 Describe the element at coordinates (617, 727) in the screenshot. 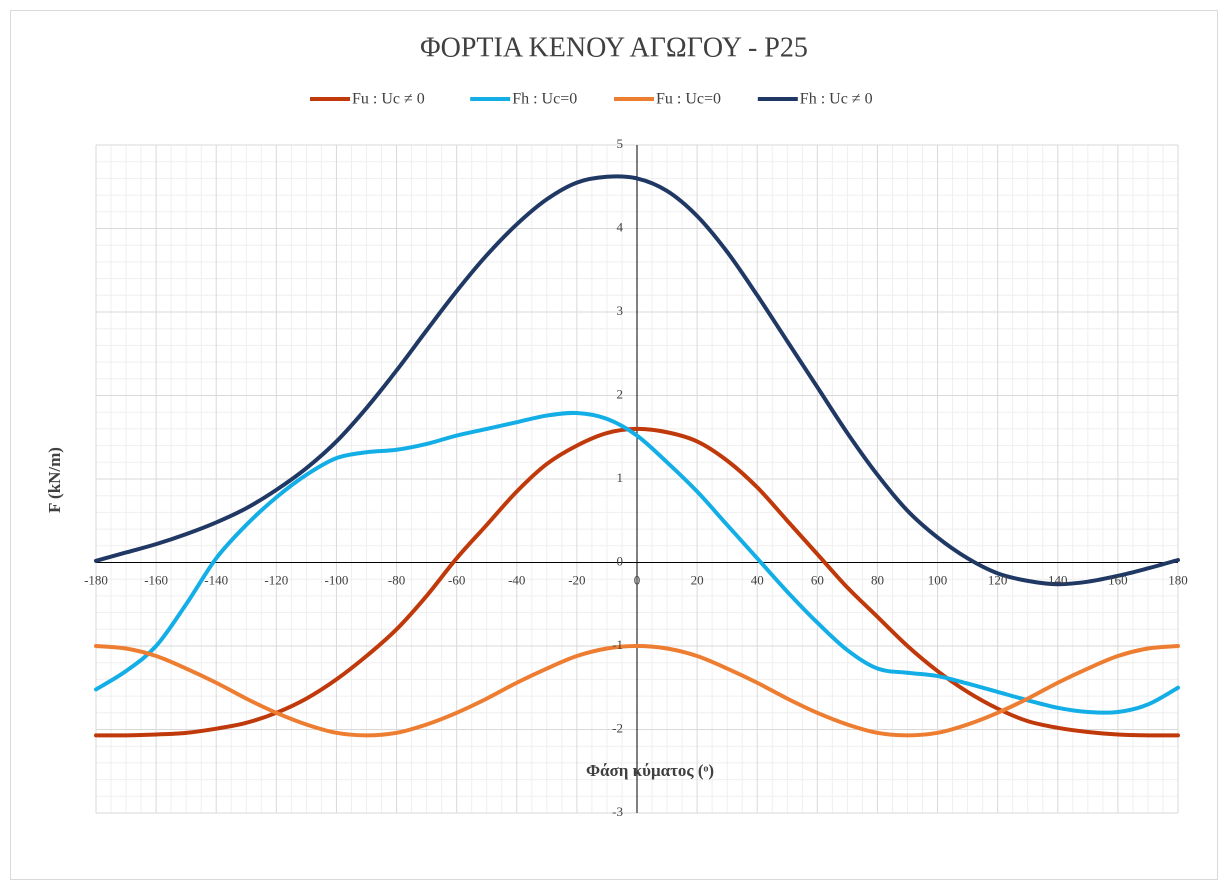

I see `y-tick-label: -2` at that location.